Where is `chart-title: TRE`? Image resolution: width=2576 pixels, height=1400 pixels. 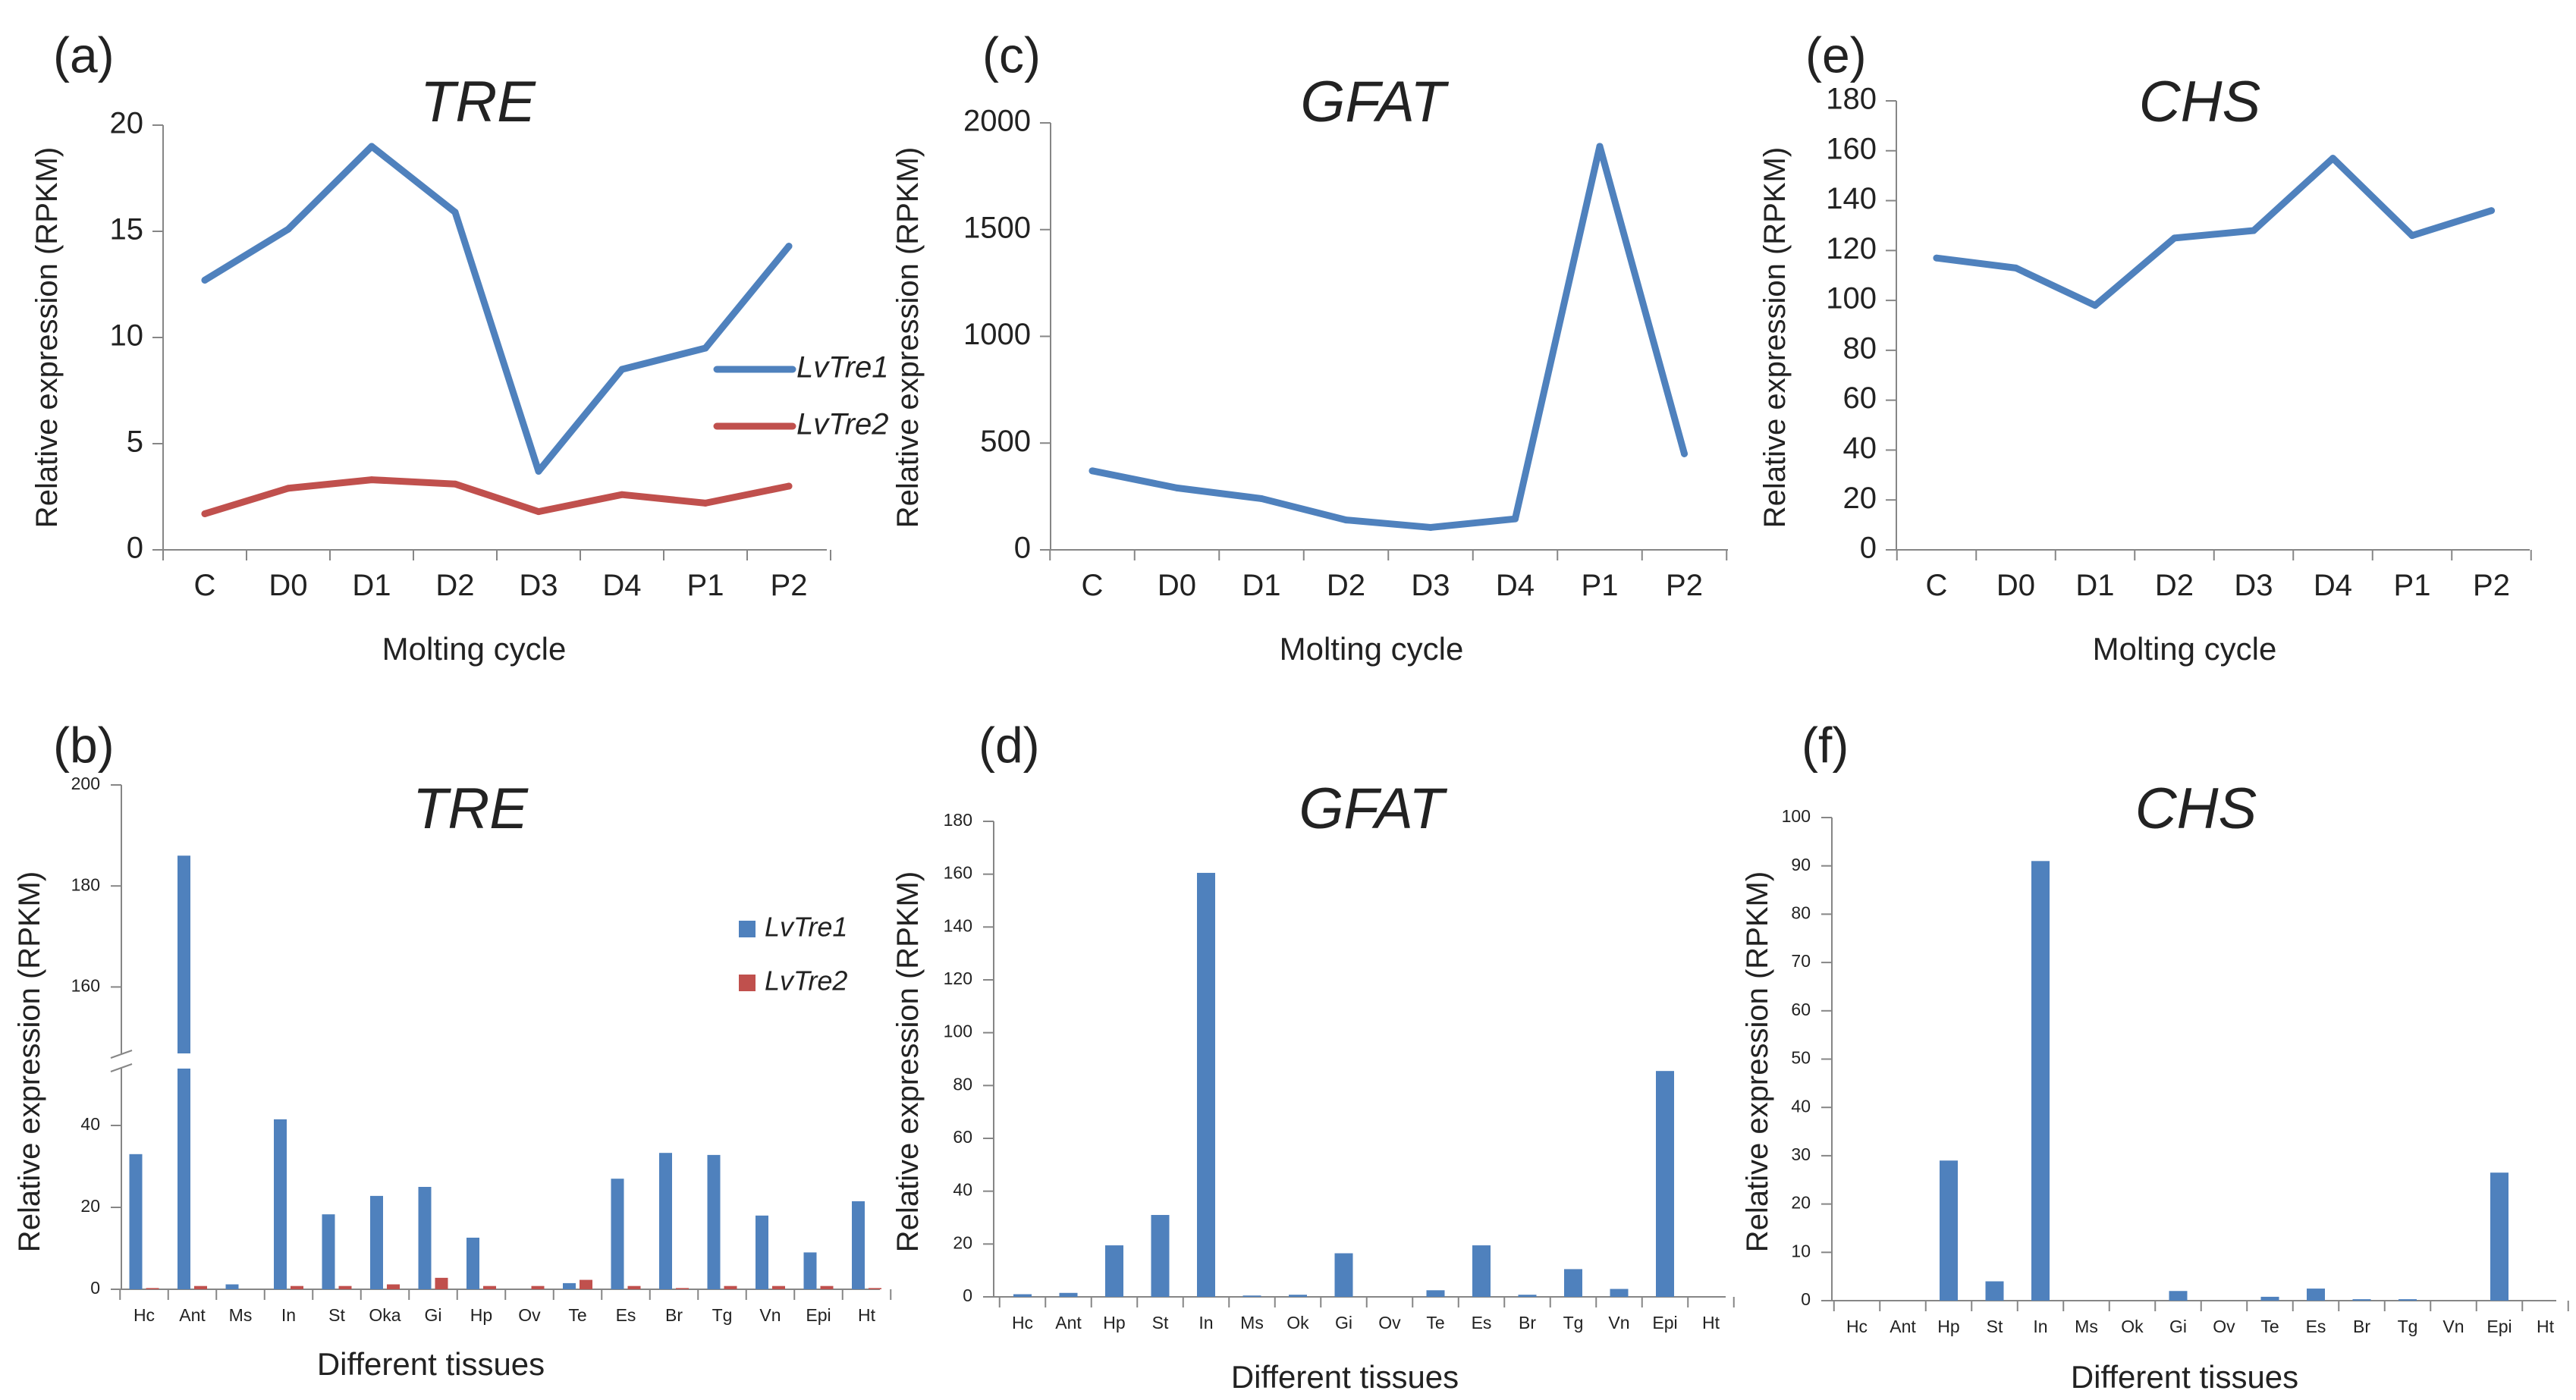
chart-title: TRE is located at coordinates (471, 809).